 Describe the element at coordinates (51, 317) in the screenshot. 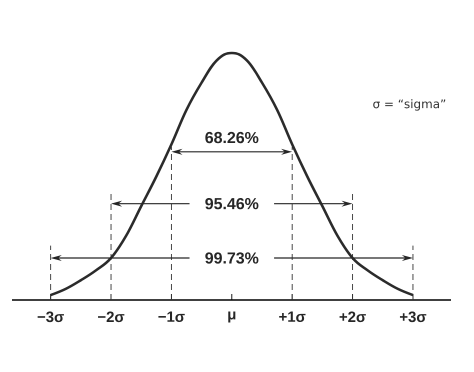

I see `x-tick-label: −3σ` at that location.